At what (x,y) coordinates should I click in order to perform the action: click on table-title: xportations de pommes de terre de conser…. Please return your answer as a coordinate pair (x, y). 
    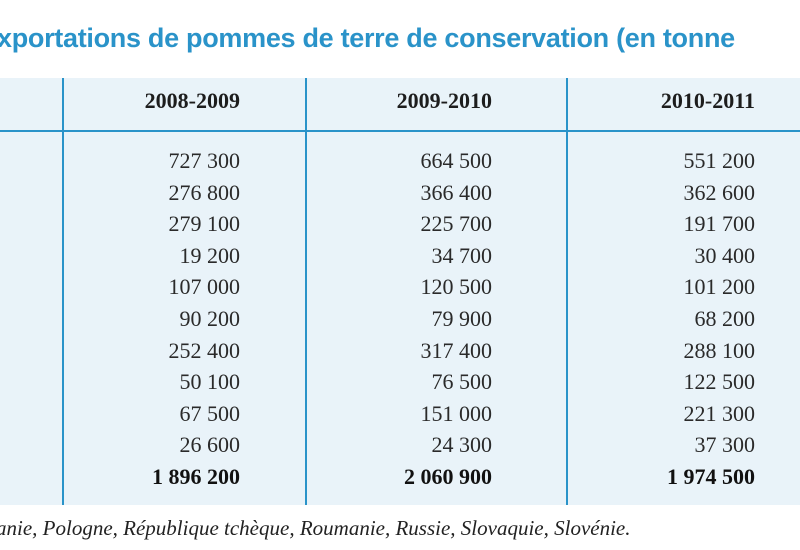
    Looking at the image, I should click on (367, 38).